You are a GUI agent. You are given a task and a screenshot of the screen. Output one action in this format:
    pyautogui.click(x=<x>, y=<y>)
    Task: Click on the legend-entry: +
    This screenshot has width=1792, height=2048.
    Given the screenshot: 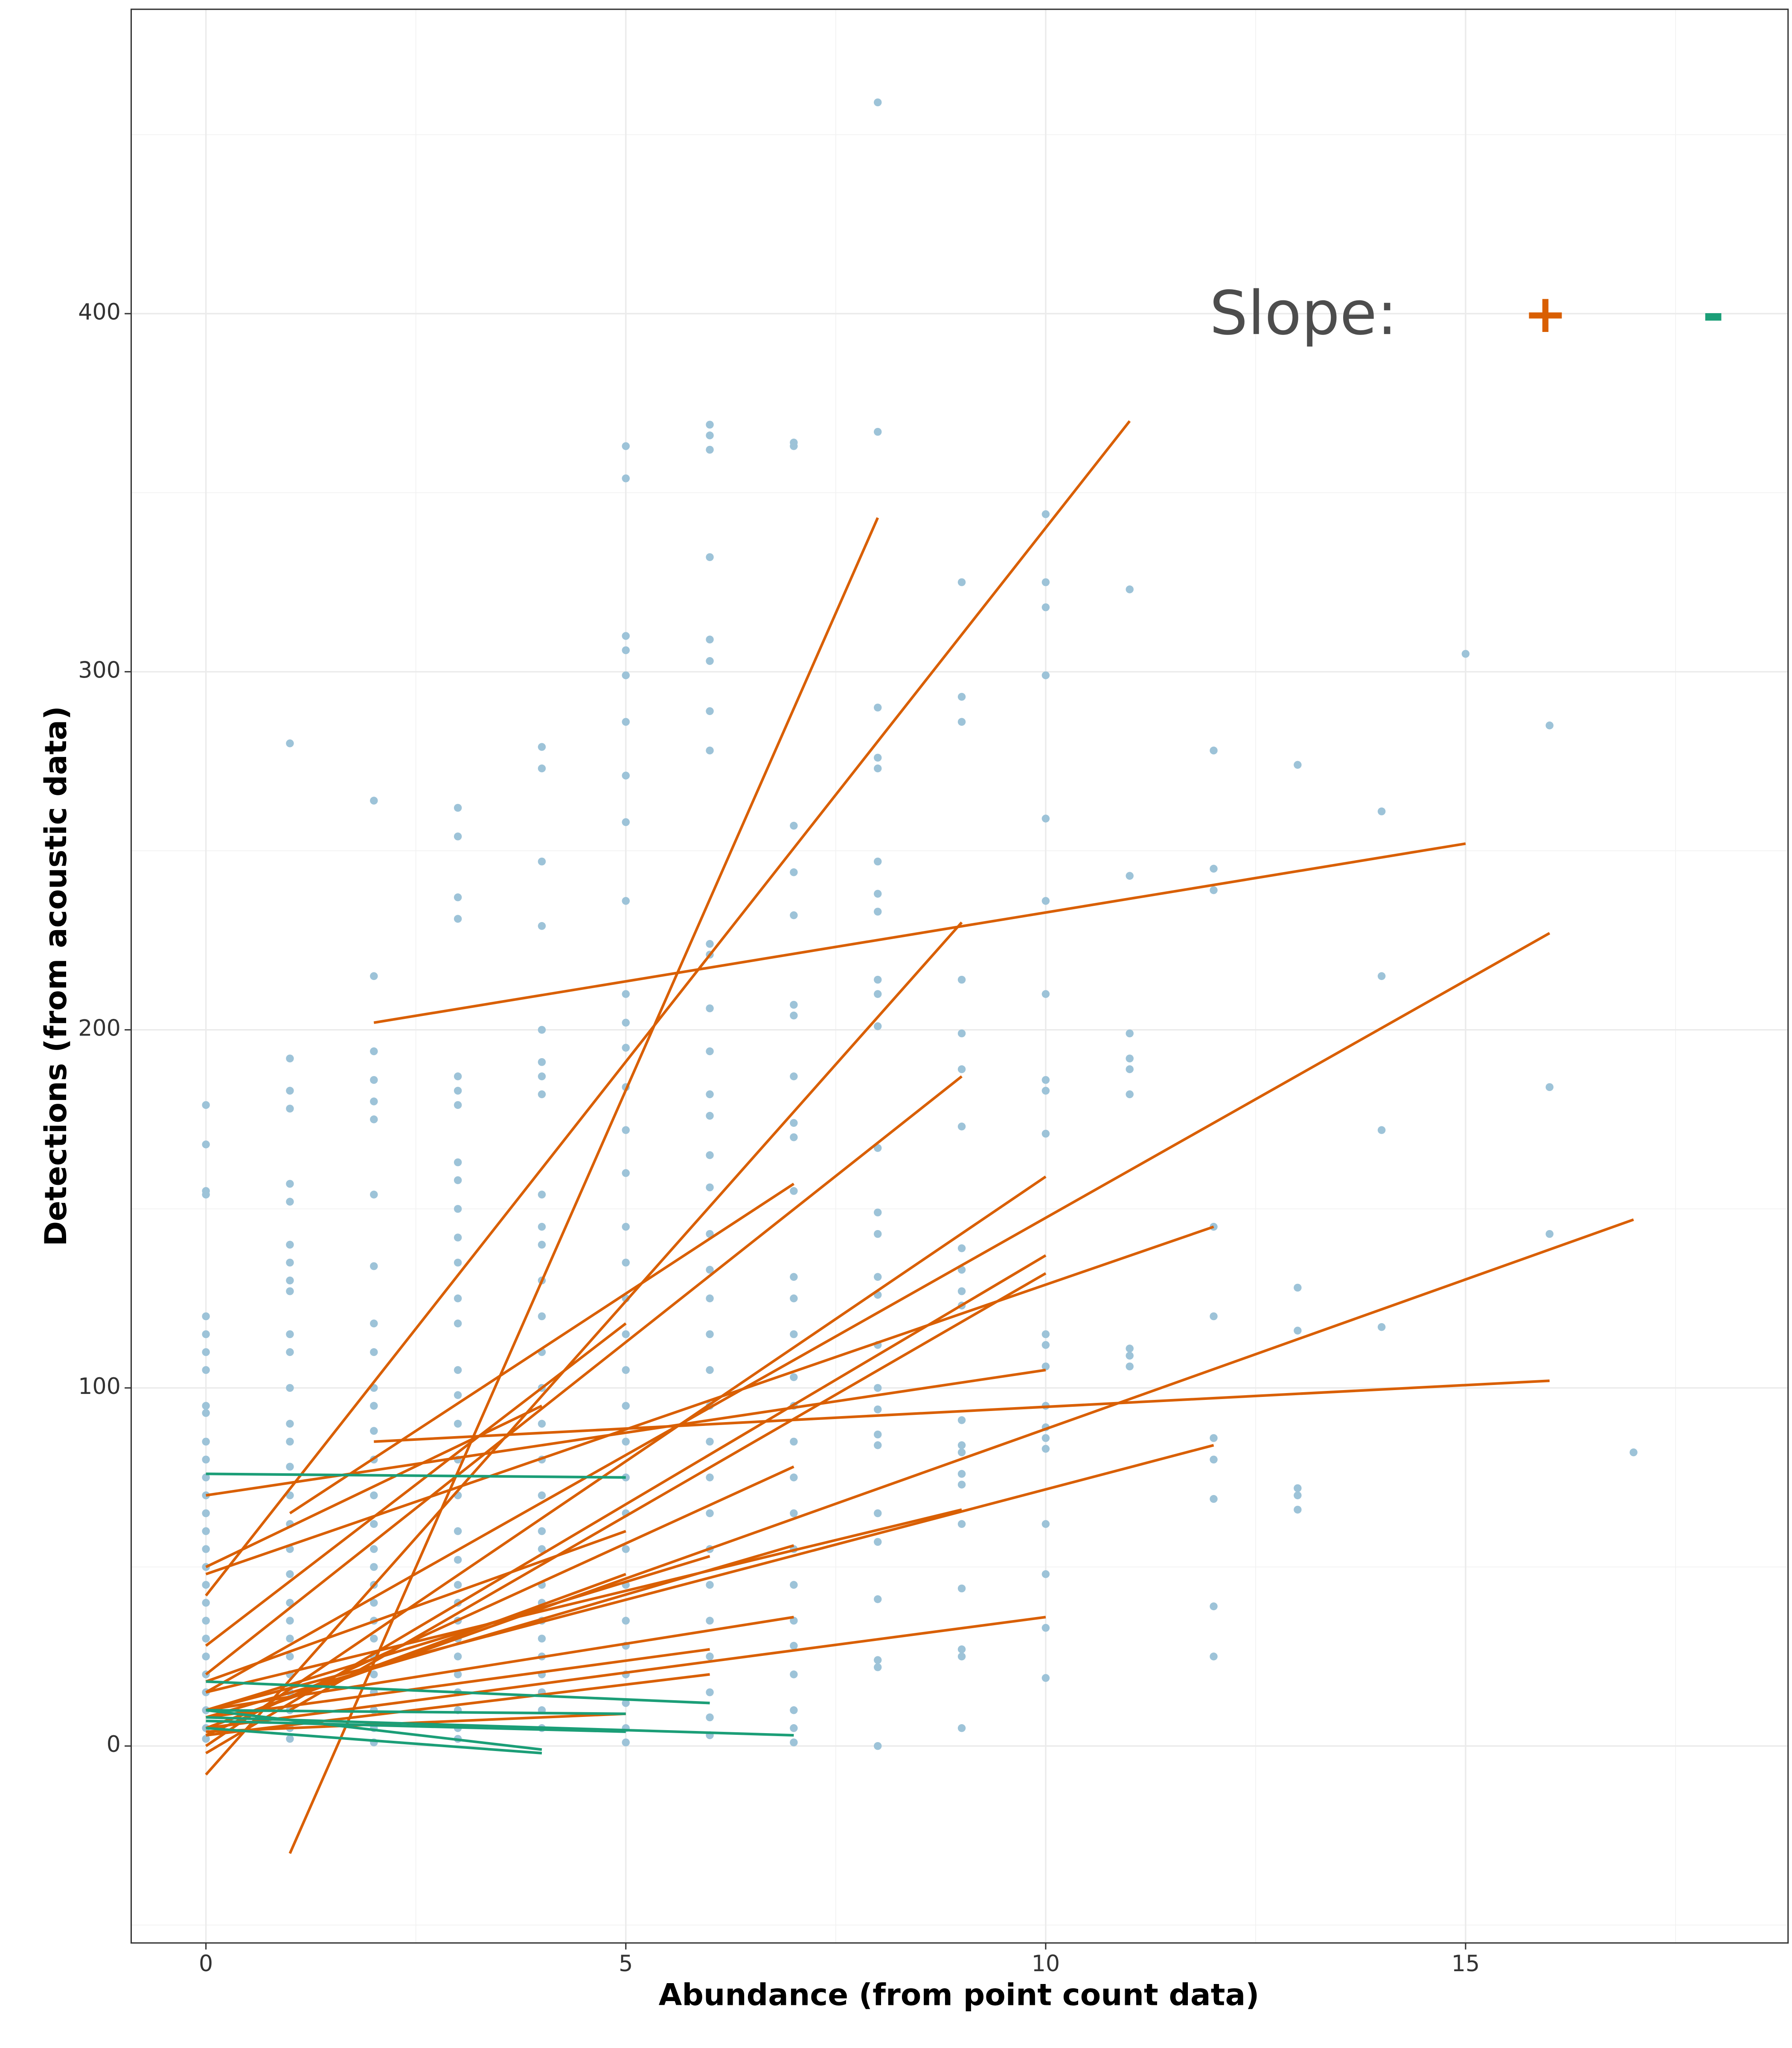 What is the action you would take?
    pyautogui.click(x=1545, y=314)
    